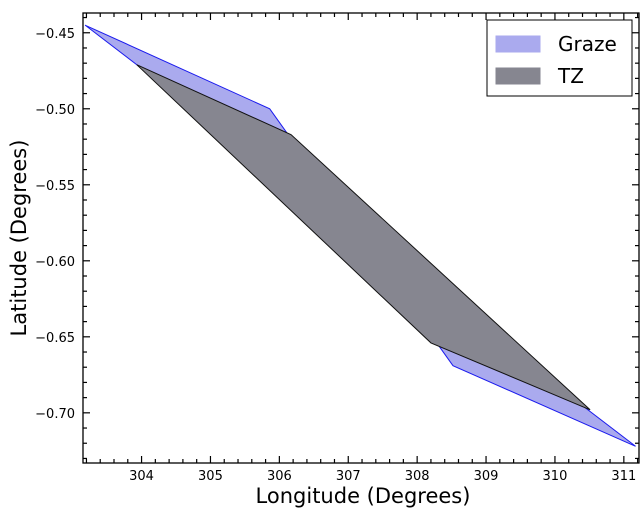  What do you see at coordinates (363, 496) in the screenshot?
I see `x-axis-label: Longitude (Degrees)` at bounding box center [363, 496].